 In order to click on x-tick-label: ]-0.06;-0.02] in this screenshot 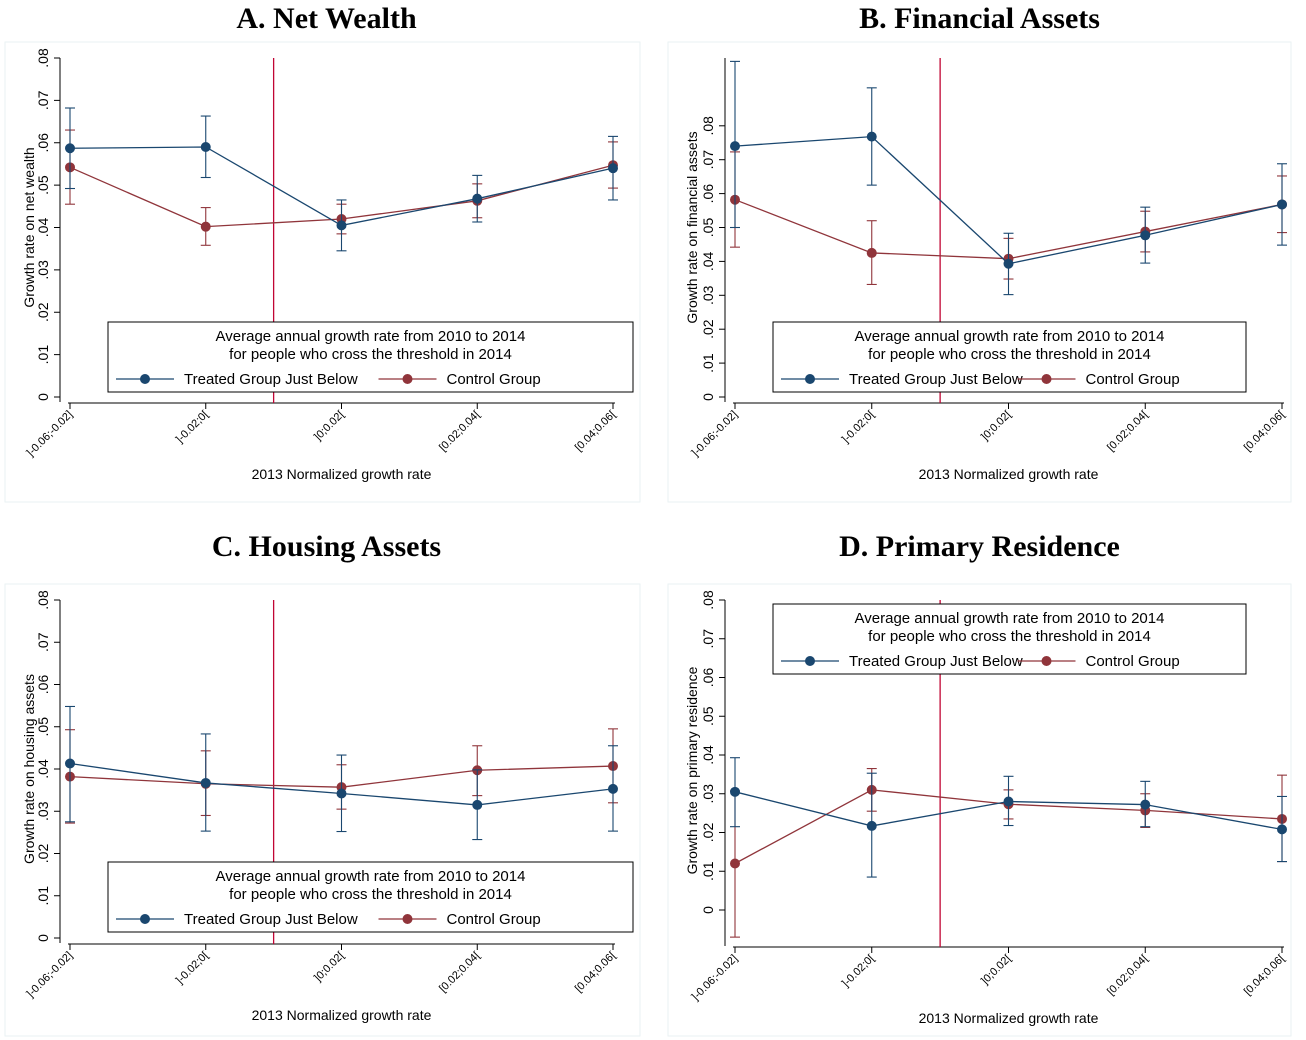, I will do `click(715, 434)`.